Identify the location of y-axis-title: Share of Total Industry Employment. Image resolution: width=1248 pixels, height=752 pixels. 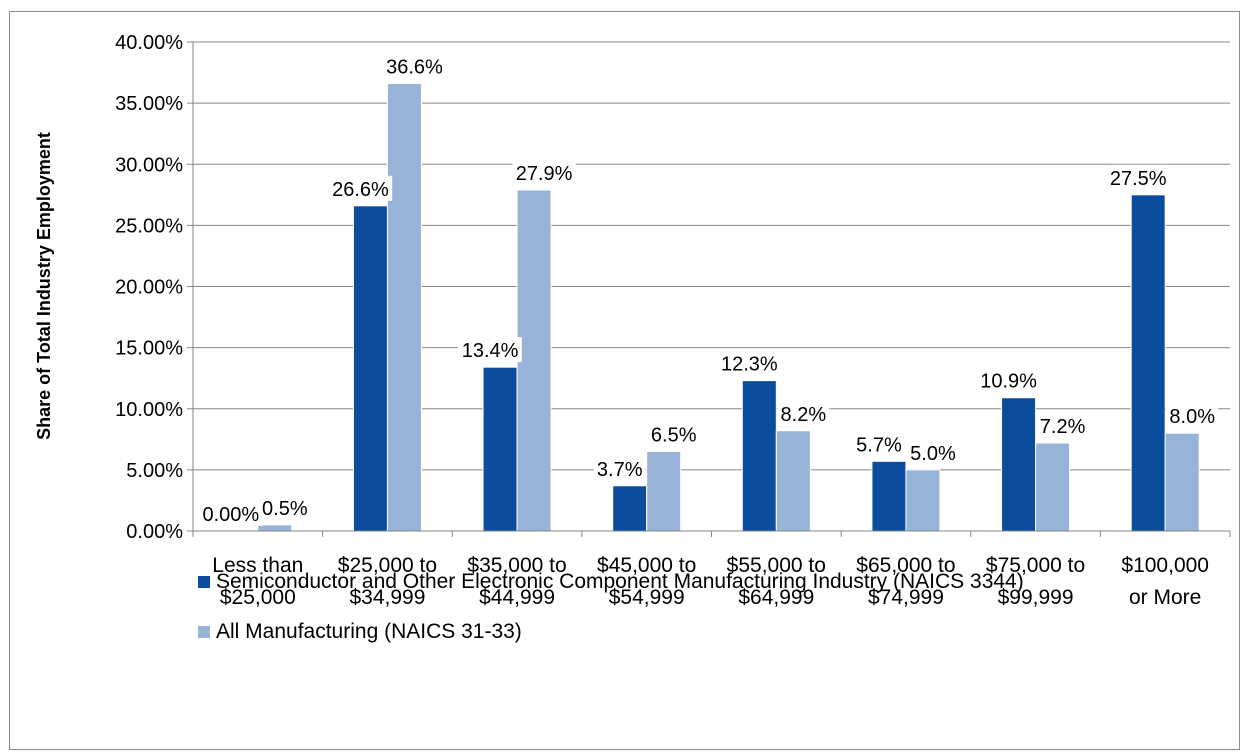
(44, 286).